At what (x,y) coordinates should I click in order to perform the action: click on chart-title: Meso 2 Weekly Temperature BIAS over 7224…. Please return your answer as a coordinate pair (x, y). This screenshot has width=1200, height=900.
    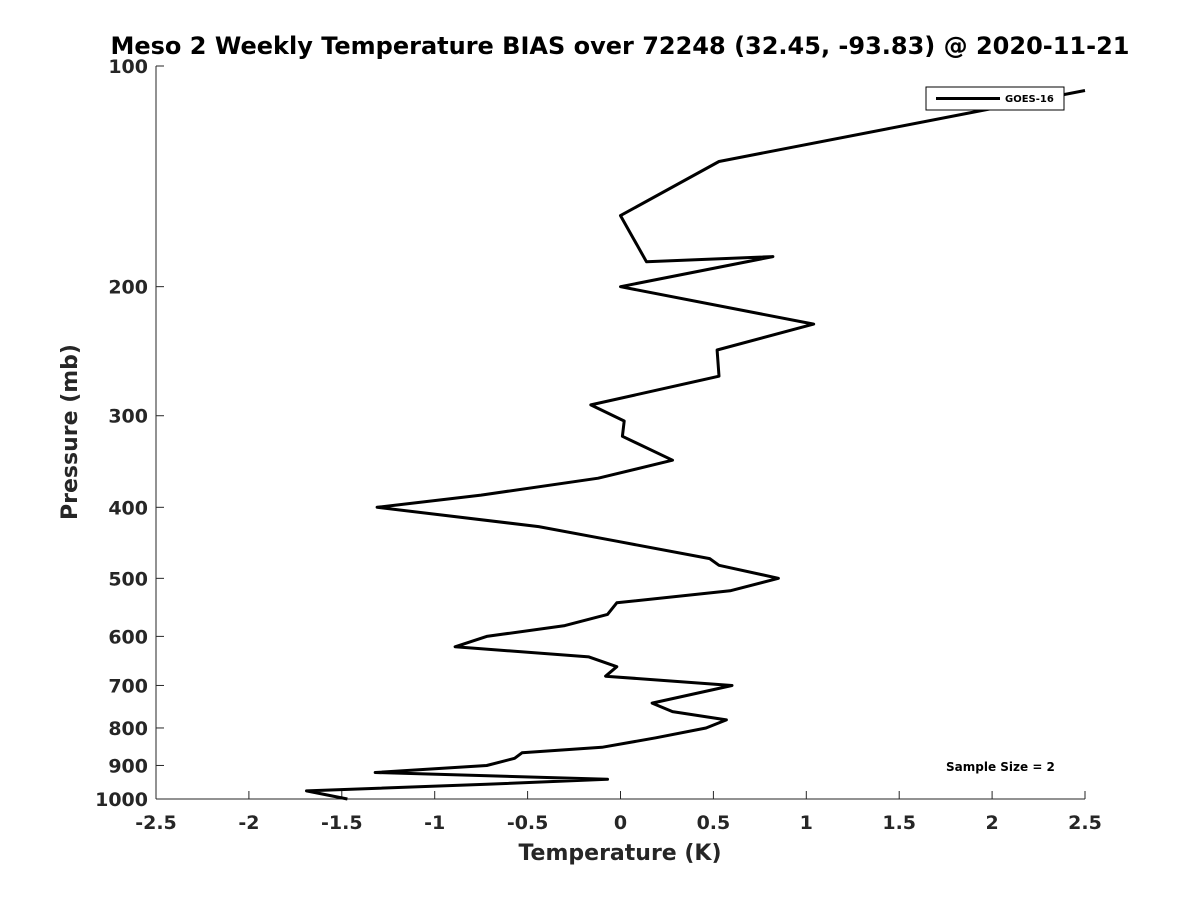
    Looking at the image, I should click on (619, 46).